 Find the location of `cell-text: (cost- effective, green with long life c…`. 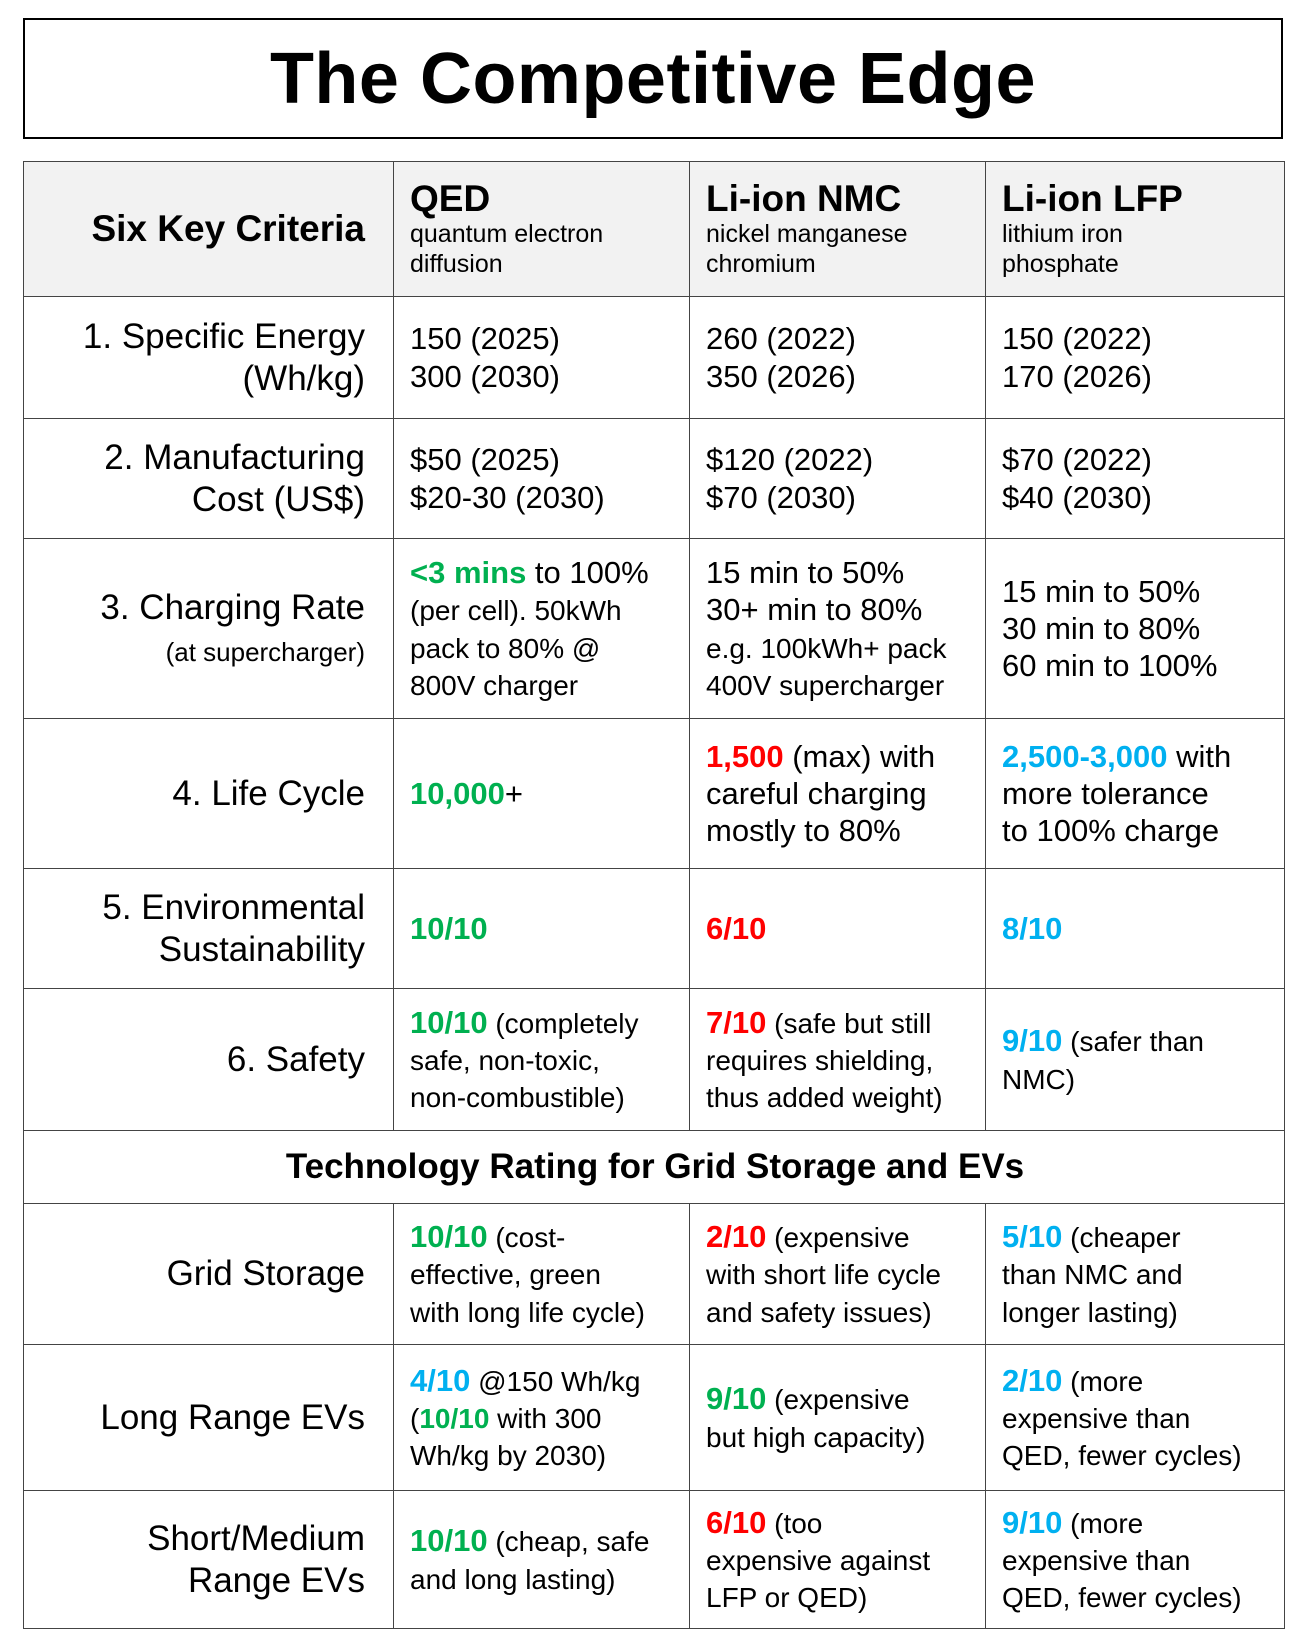

cell-text: (cost- effective, green with long life c… is located at coordinates (527, 1275).